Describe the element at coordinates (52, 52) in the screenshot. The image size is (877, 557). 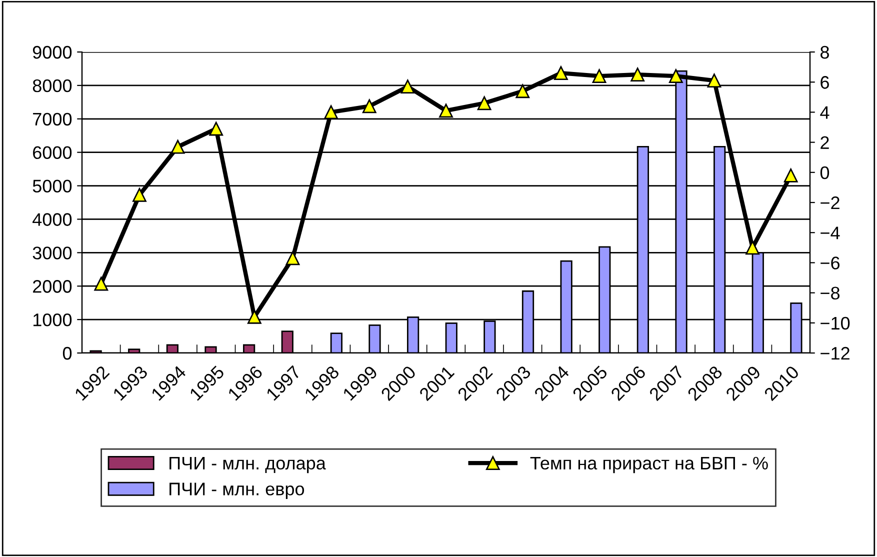
I see `y-tick-label: 9000` at that location.